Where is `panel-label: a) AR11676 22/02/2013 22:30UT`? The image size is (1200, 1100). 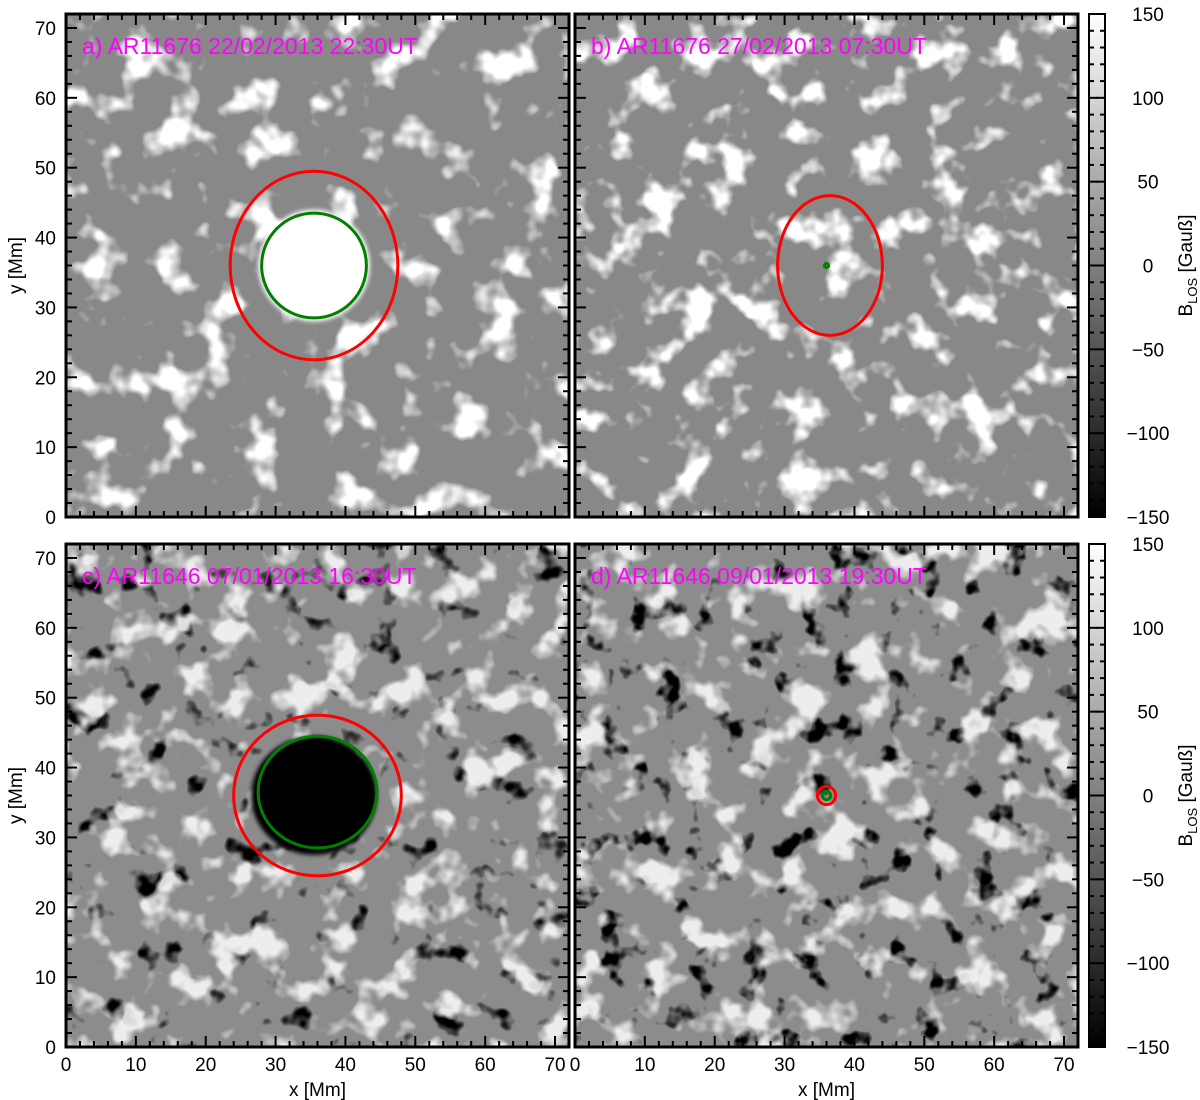
panel-label: a) AR11676 22/02/2013 22:30UT is located at coordinates (250, 46).